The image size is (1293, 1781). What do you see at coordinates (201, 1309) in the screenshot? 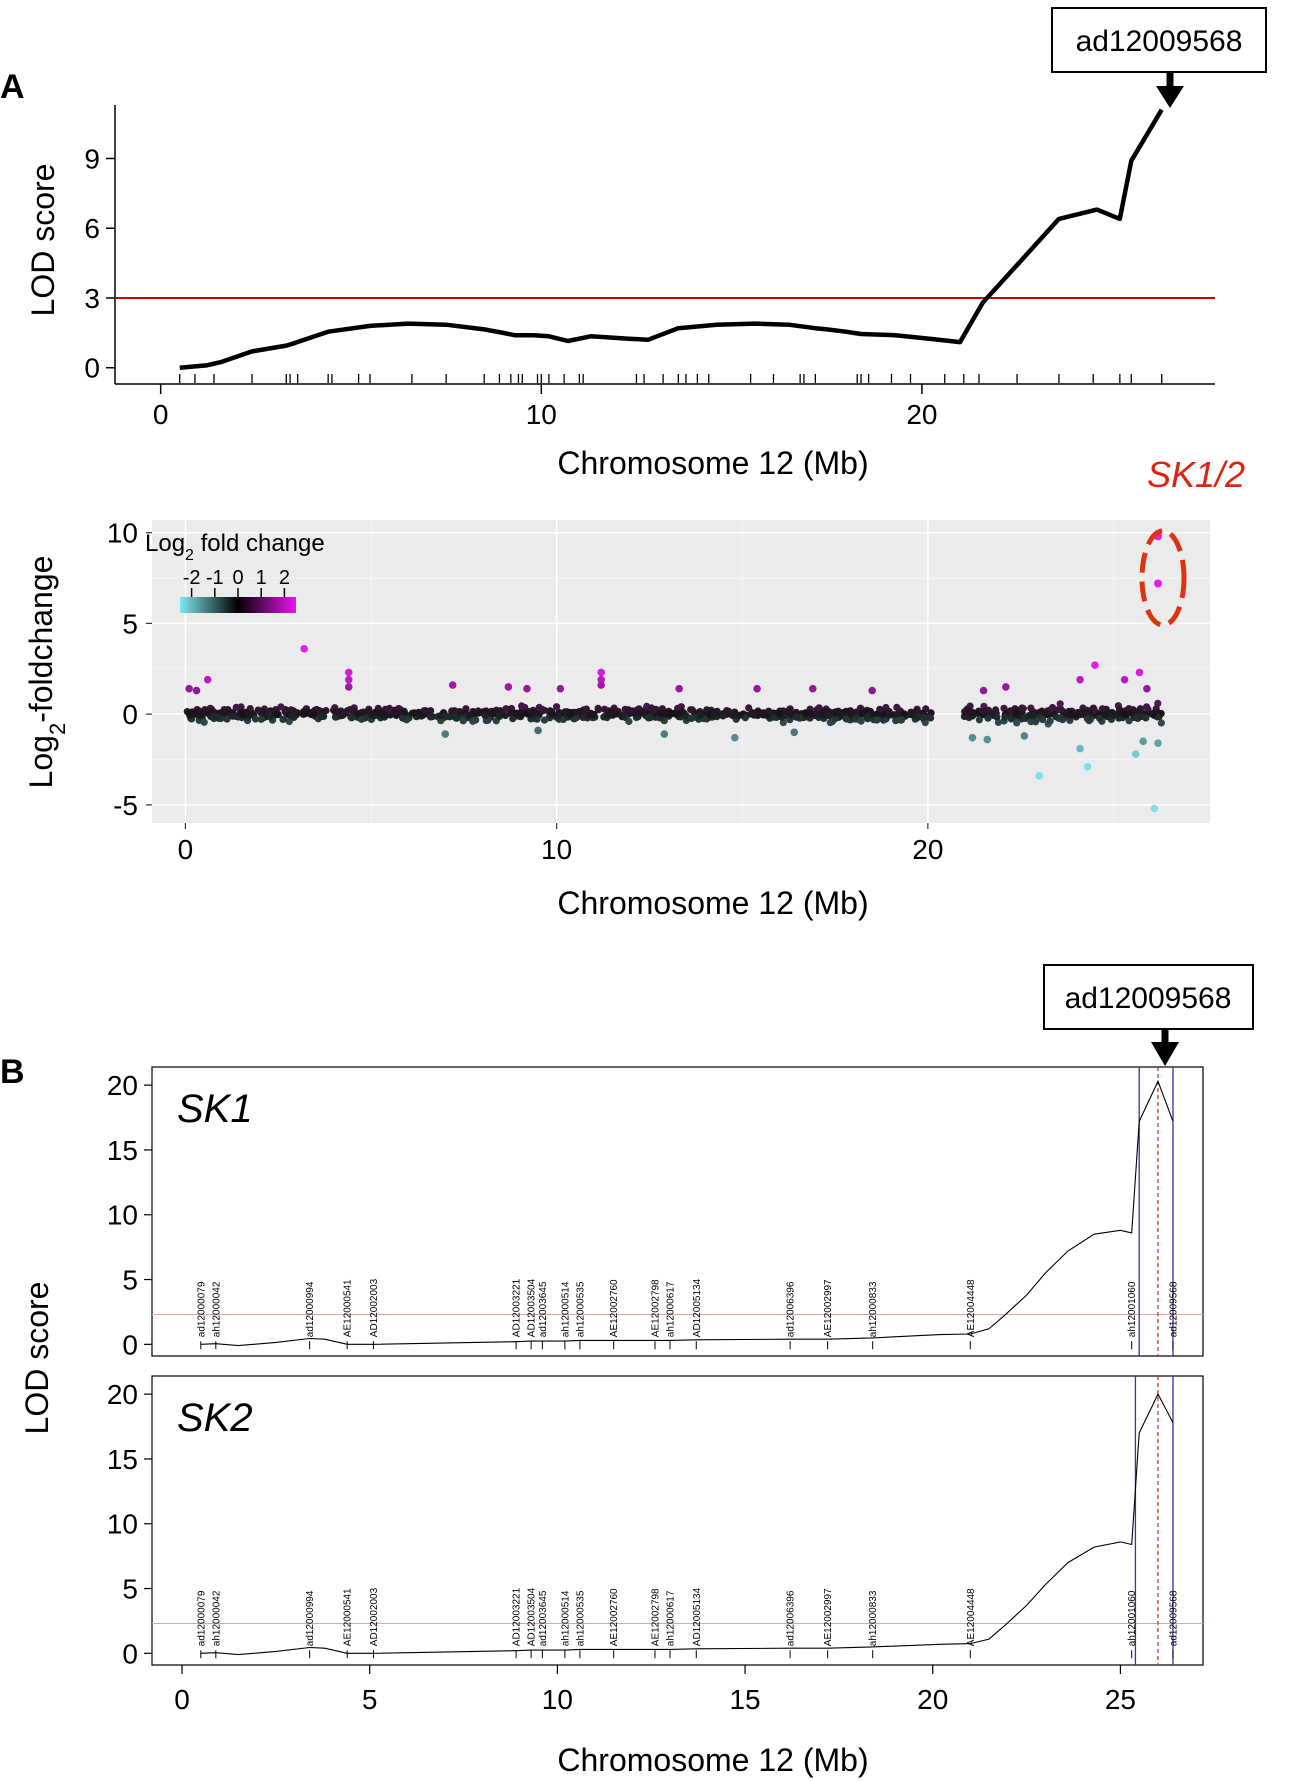
I see `sk1-marker-label: ad12000079` at bounding box center [201, 1309].